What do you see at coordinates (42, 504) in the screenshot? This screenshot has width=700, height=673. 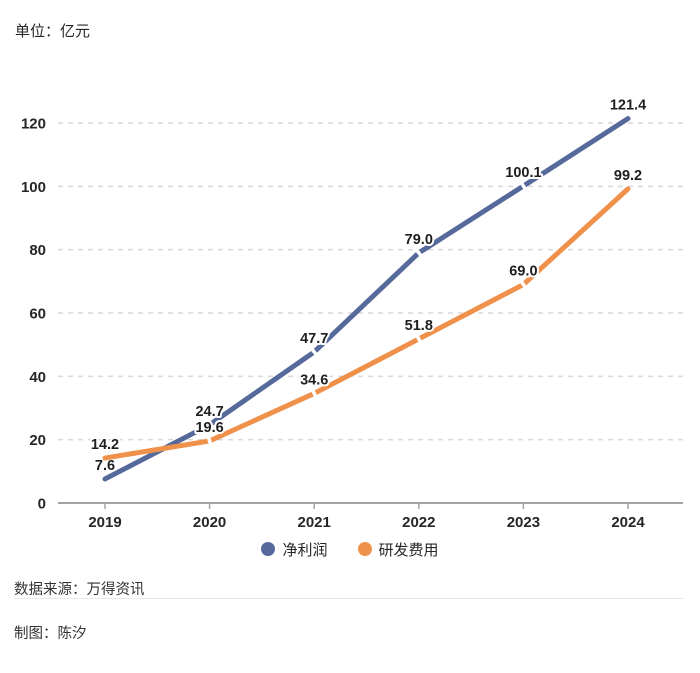 I see `y-tick-label: 0` at bounding box center [42, 504].